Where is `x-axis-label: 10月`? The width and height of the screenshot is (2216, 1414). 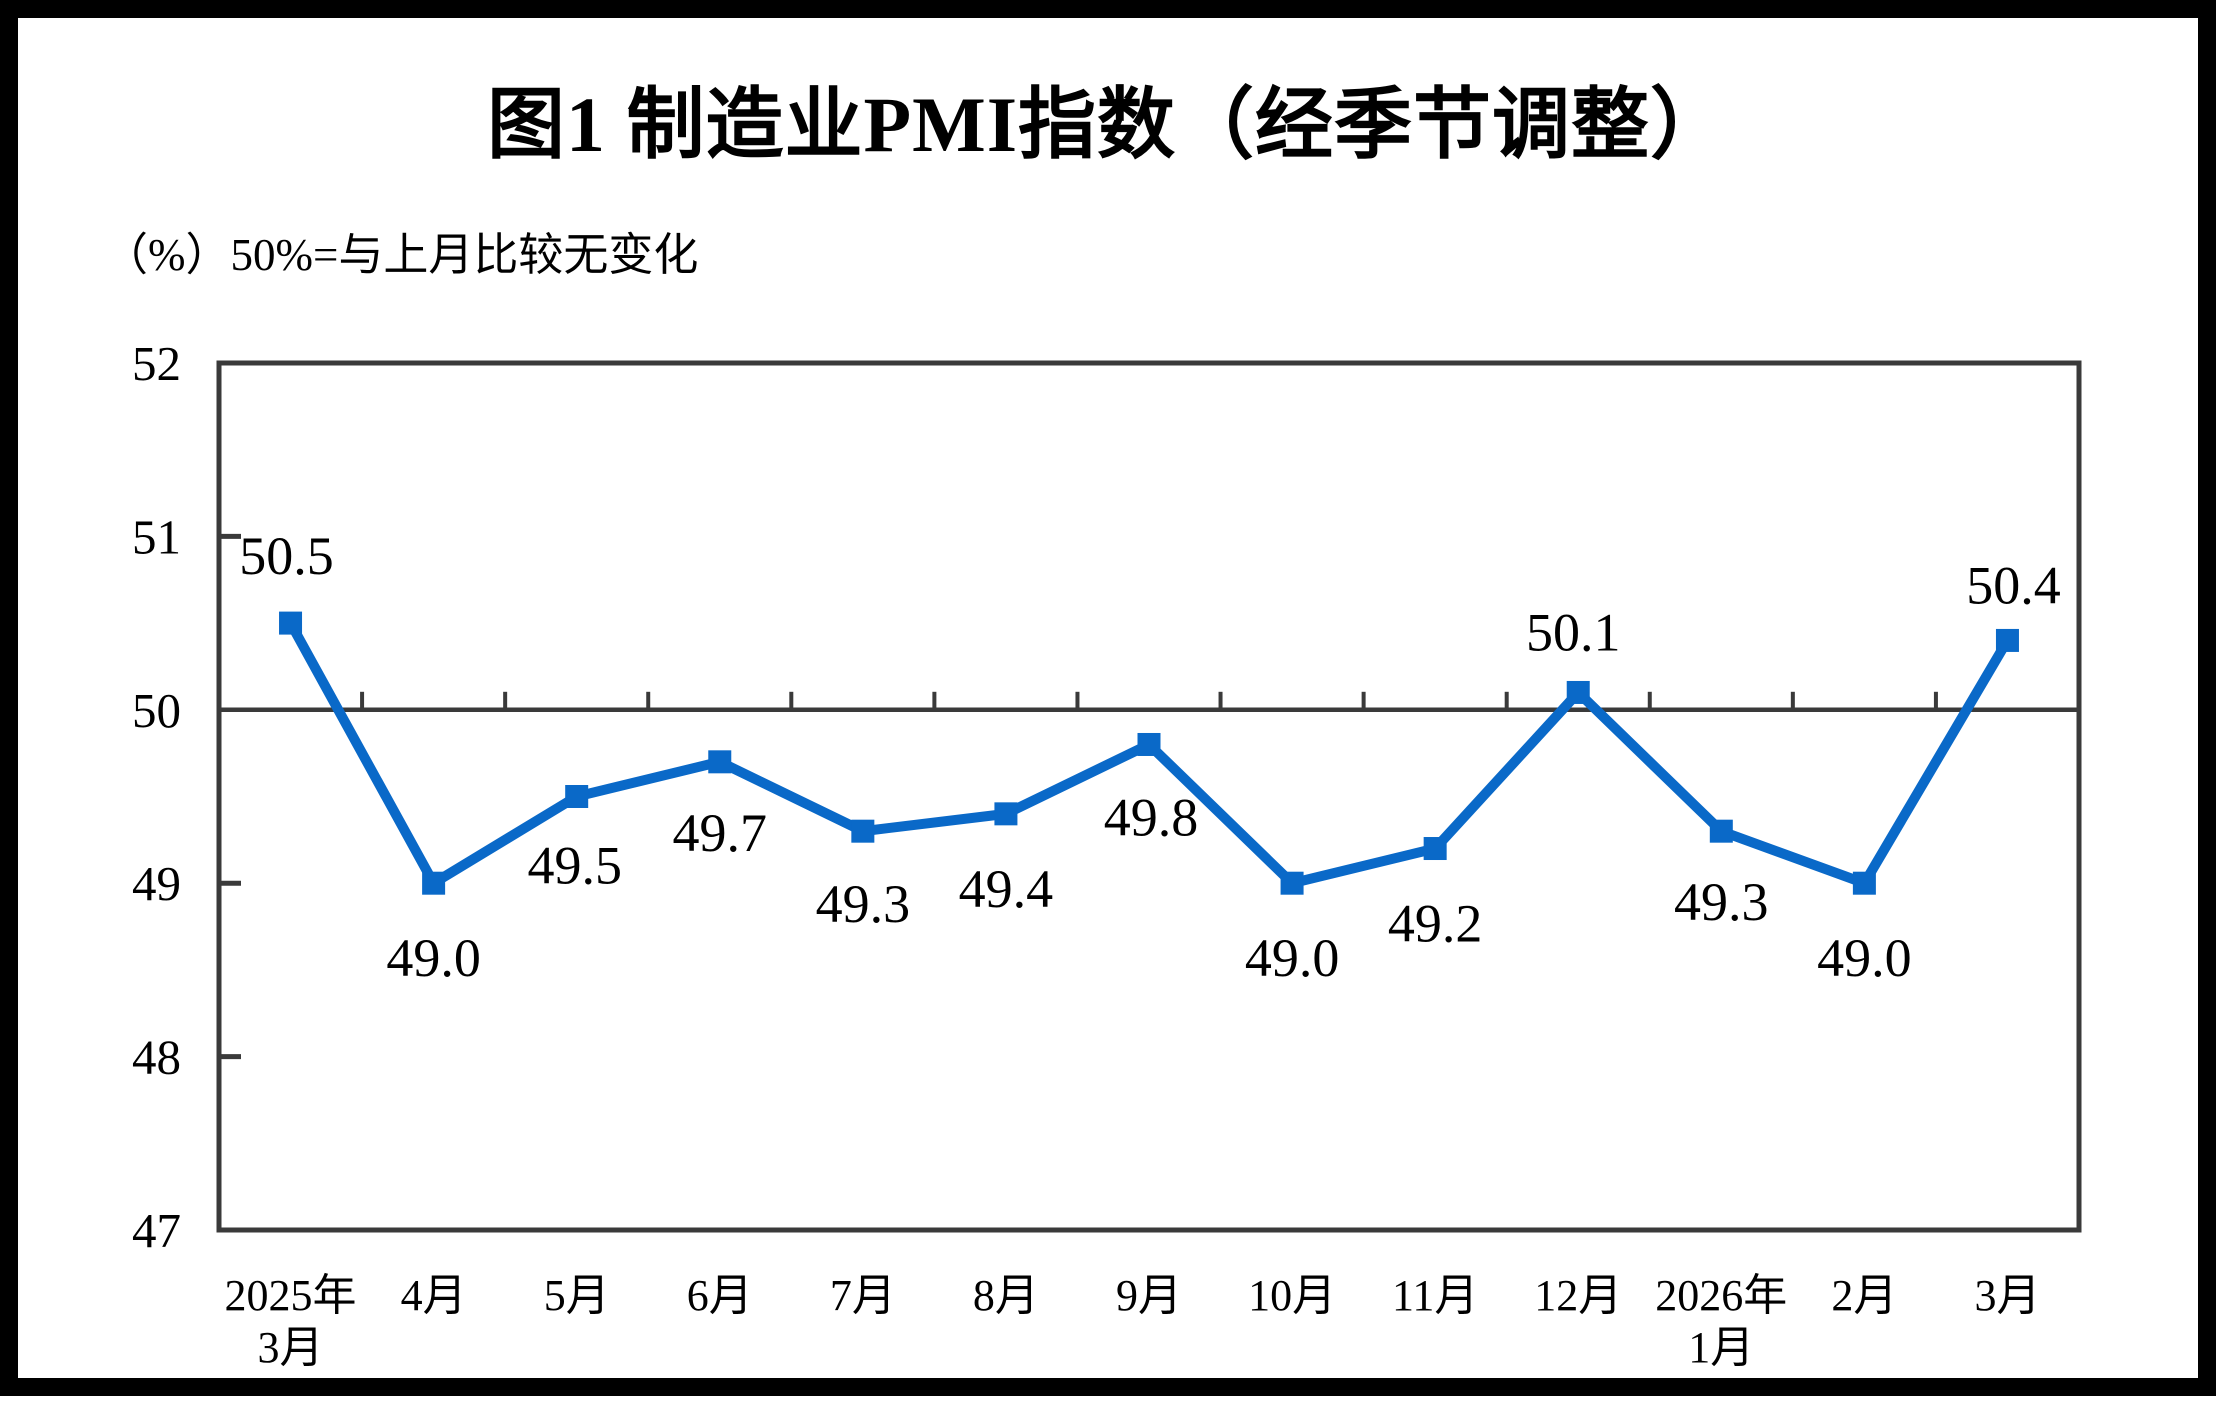
x-axis-label: 10月 is located at coordinates (1292, 1295).